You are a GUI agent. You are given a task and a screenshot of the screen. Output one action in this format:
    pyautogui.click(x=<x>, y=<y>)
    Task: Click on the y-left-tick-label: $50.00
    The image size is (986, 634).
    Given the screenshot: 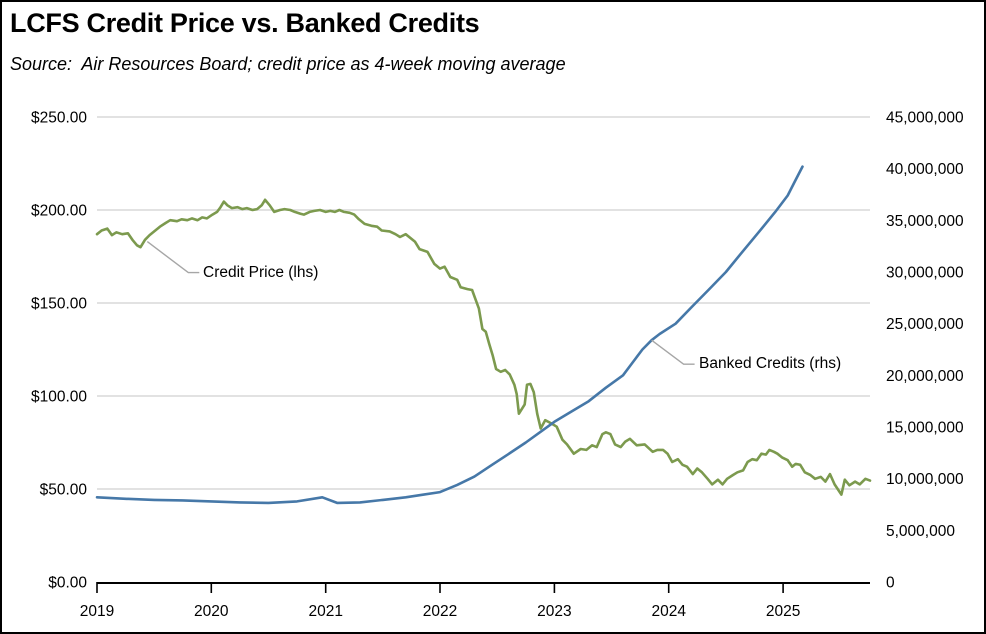 What is the action you would take?
    pyautogui.click(x=64, y=490)
    